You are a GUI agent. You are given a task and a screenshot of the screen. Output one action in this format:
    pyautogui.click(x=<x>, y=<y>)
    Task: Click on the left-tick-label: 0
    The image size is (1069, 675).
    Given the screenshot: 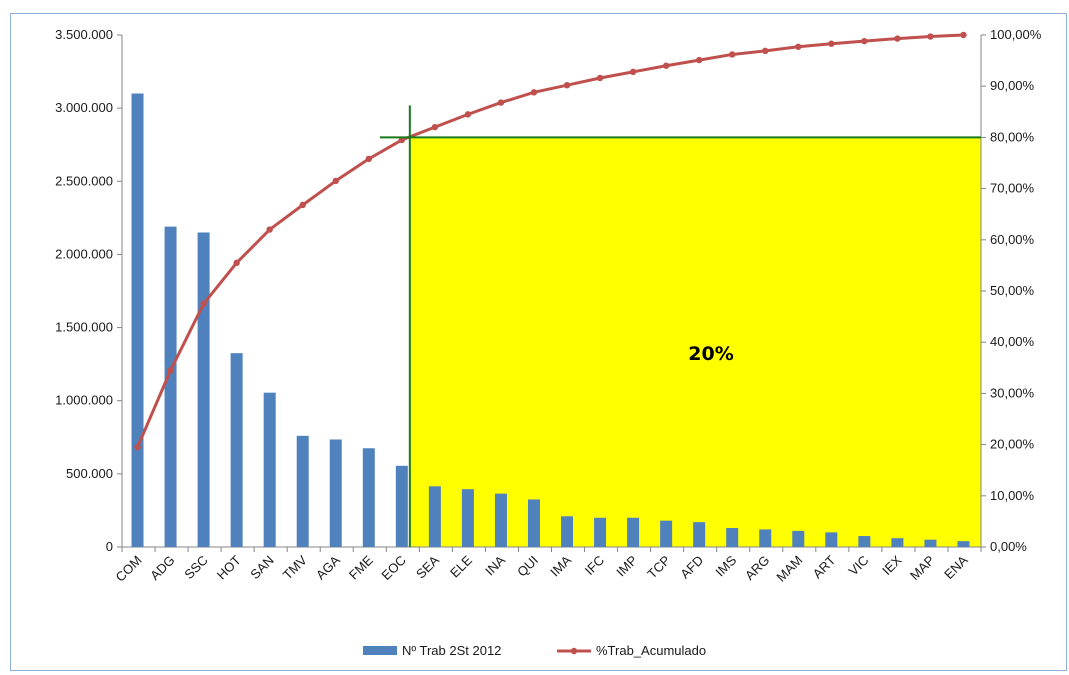 What is the action you would take?
    pyautogui.click(x=109, y=546)
    